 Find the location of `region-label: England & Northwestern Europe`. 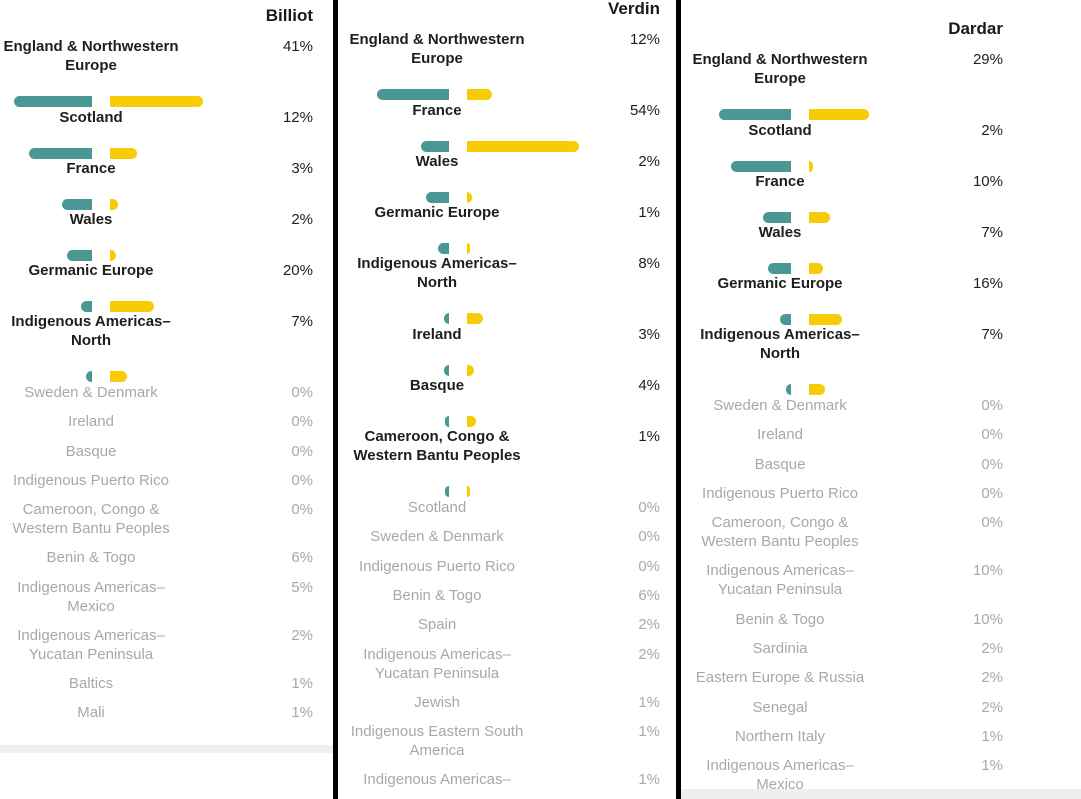

region-label: England & Northwestern Europe is located at coordinates (437, 49).